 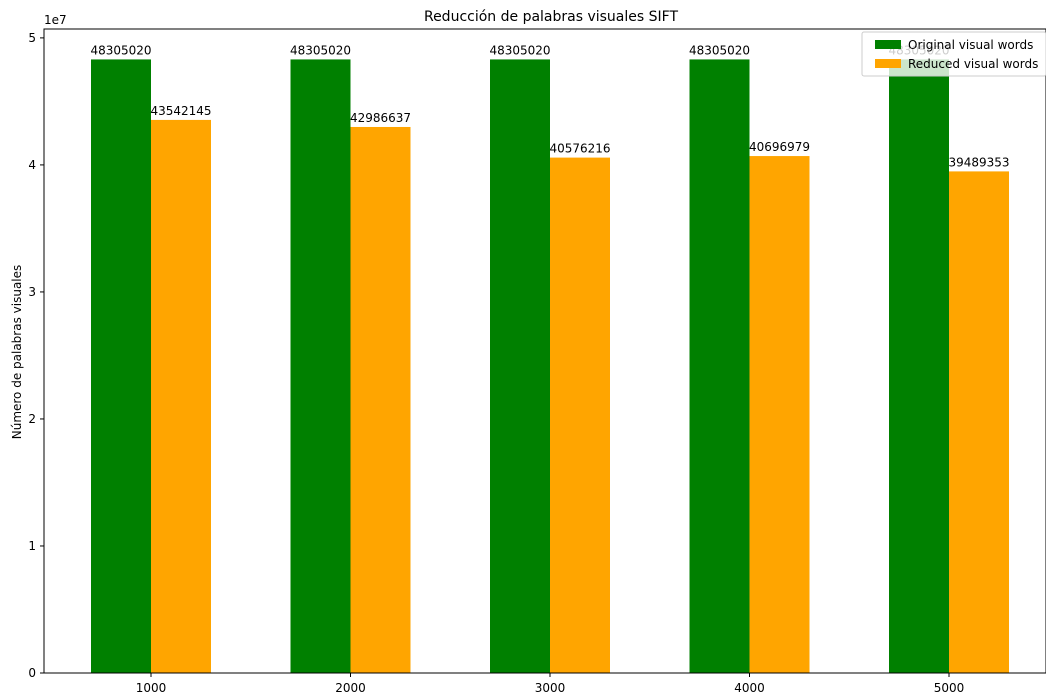 I want to click on legend-frame, so click(x=953, y=54).